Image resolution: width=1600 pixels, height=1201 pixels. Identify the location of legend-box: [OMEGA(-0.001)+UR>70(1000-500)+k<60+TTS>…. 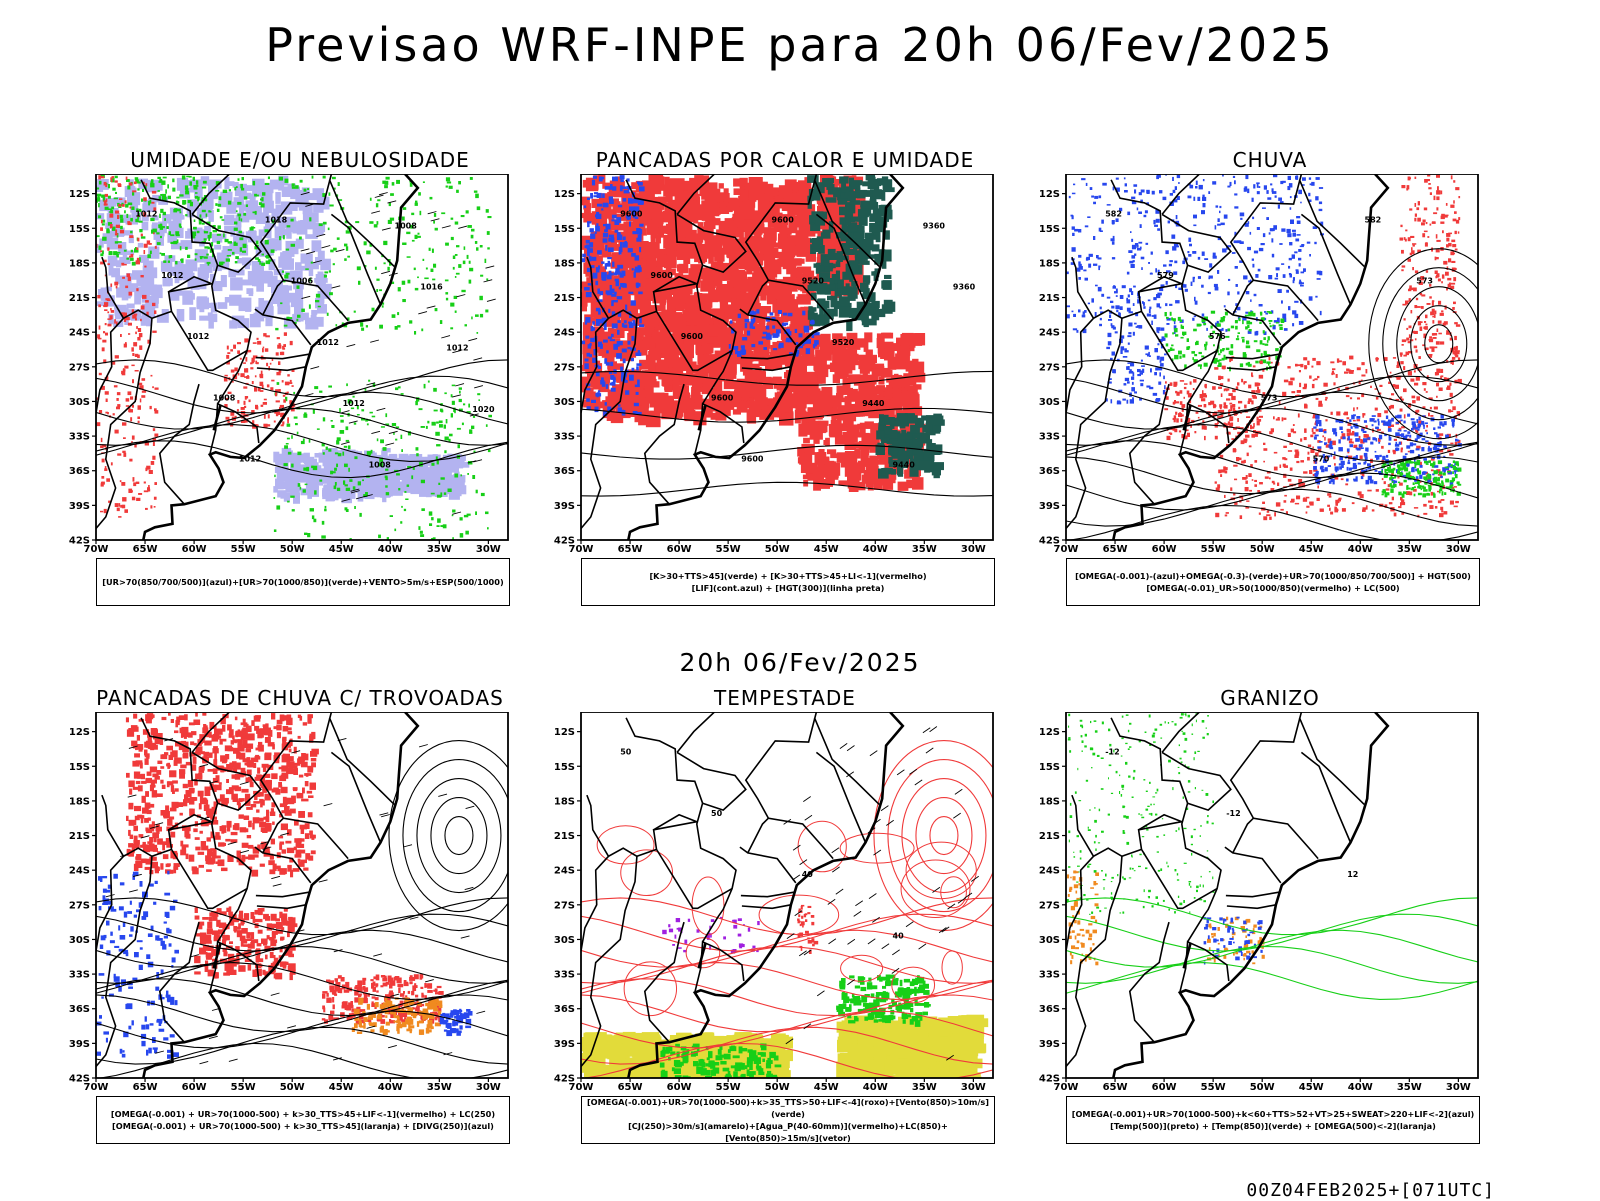
(1273, 1120).